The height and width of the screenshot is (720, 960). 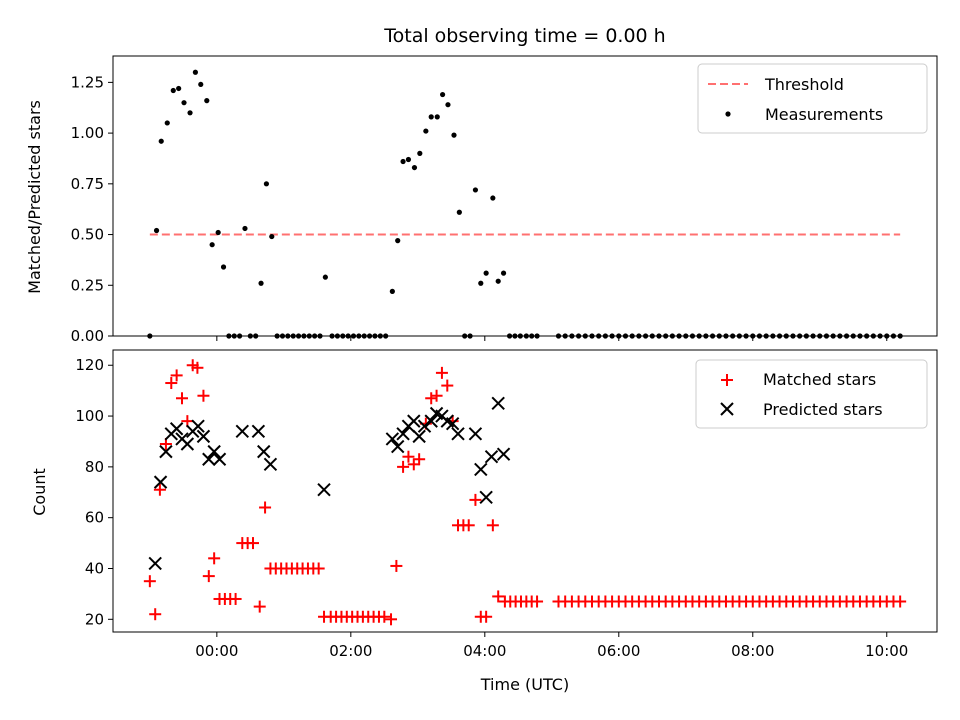 What do you see at coordinates (618, 651) in the screenshot?
I see `x-tick-label: 06:00` at bounding box center [618, 651].